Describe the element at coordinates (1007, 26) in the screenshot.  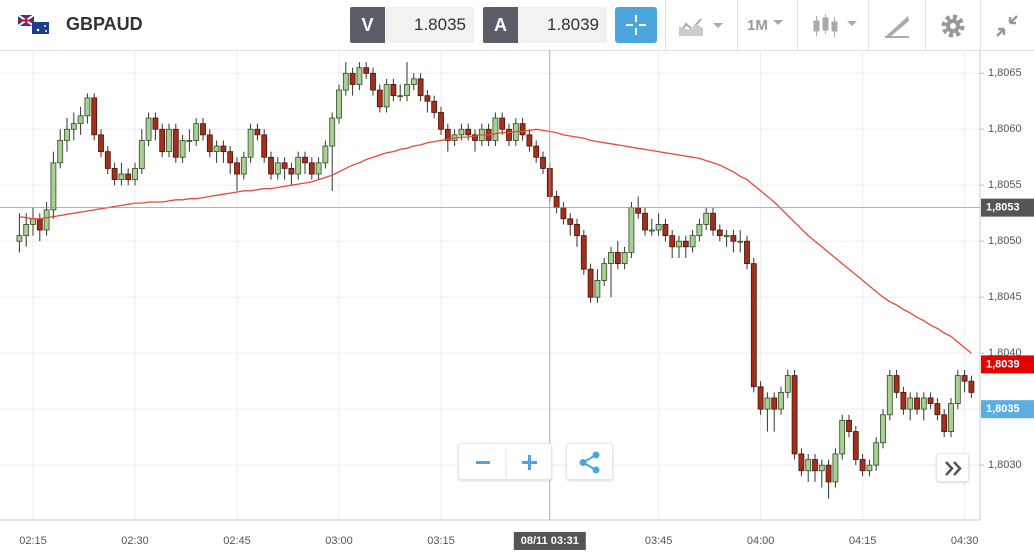
I see `collapse-button` at that location.